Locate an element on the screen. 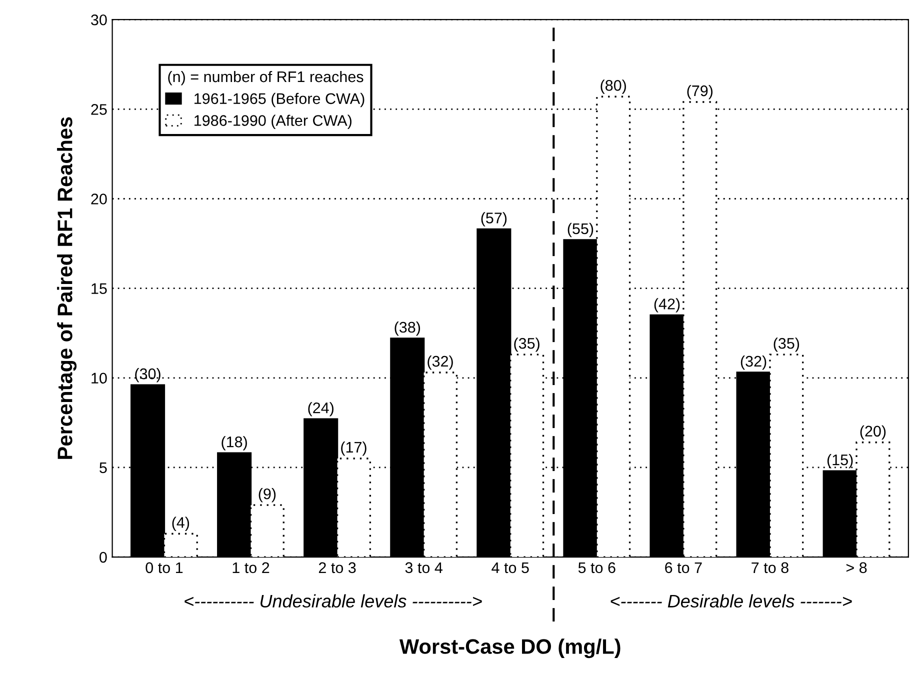  y-tick-label: 5 is located at coordinates (103, 468).